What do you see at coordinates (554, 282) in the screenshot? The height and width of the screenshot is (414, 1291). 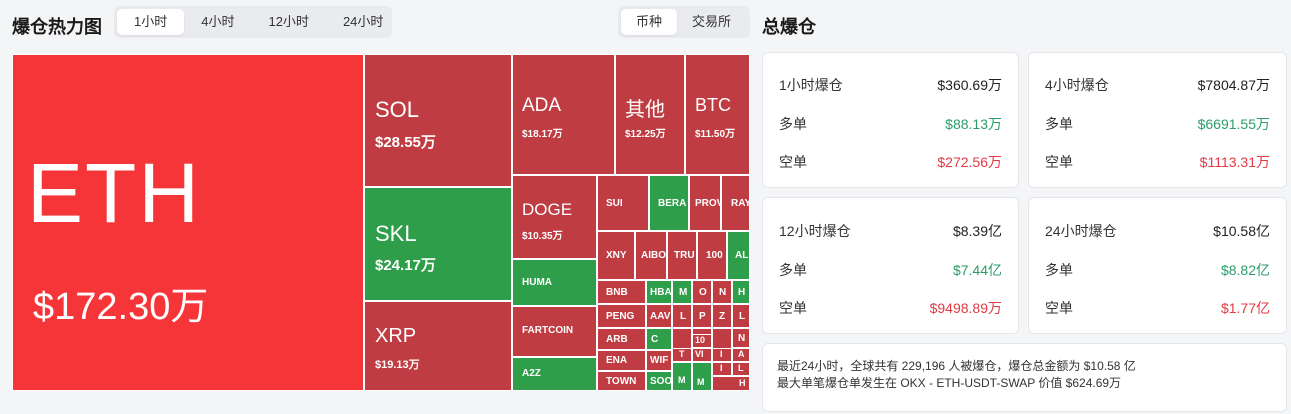 I see `treemap-tile-huma: HUMA` at bounding box center [554, 282].